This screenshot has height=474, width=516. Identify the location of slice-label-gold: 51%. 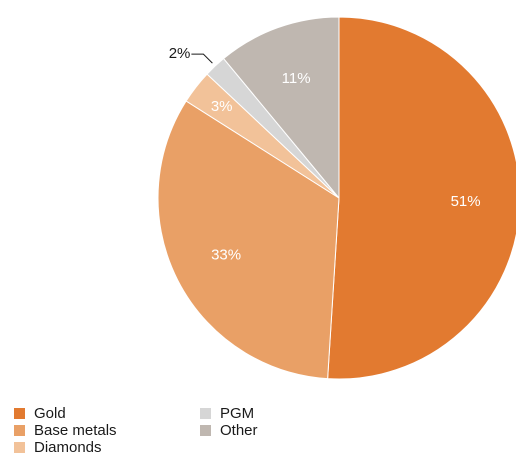
(466, 201).